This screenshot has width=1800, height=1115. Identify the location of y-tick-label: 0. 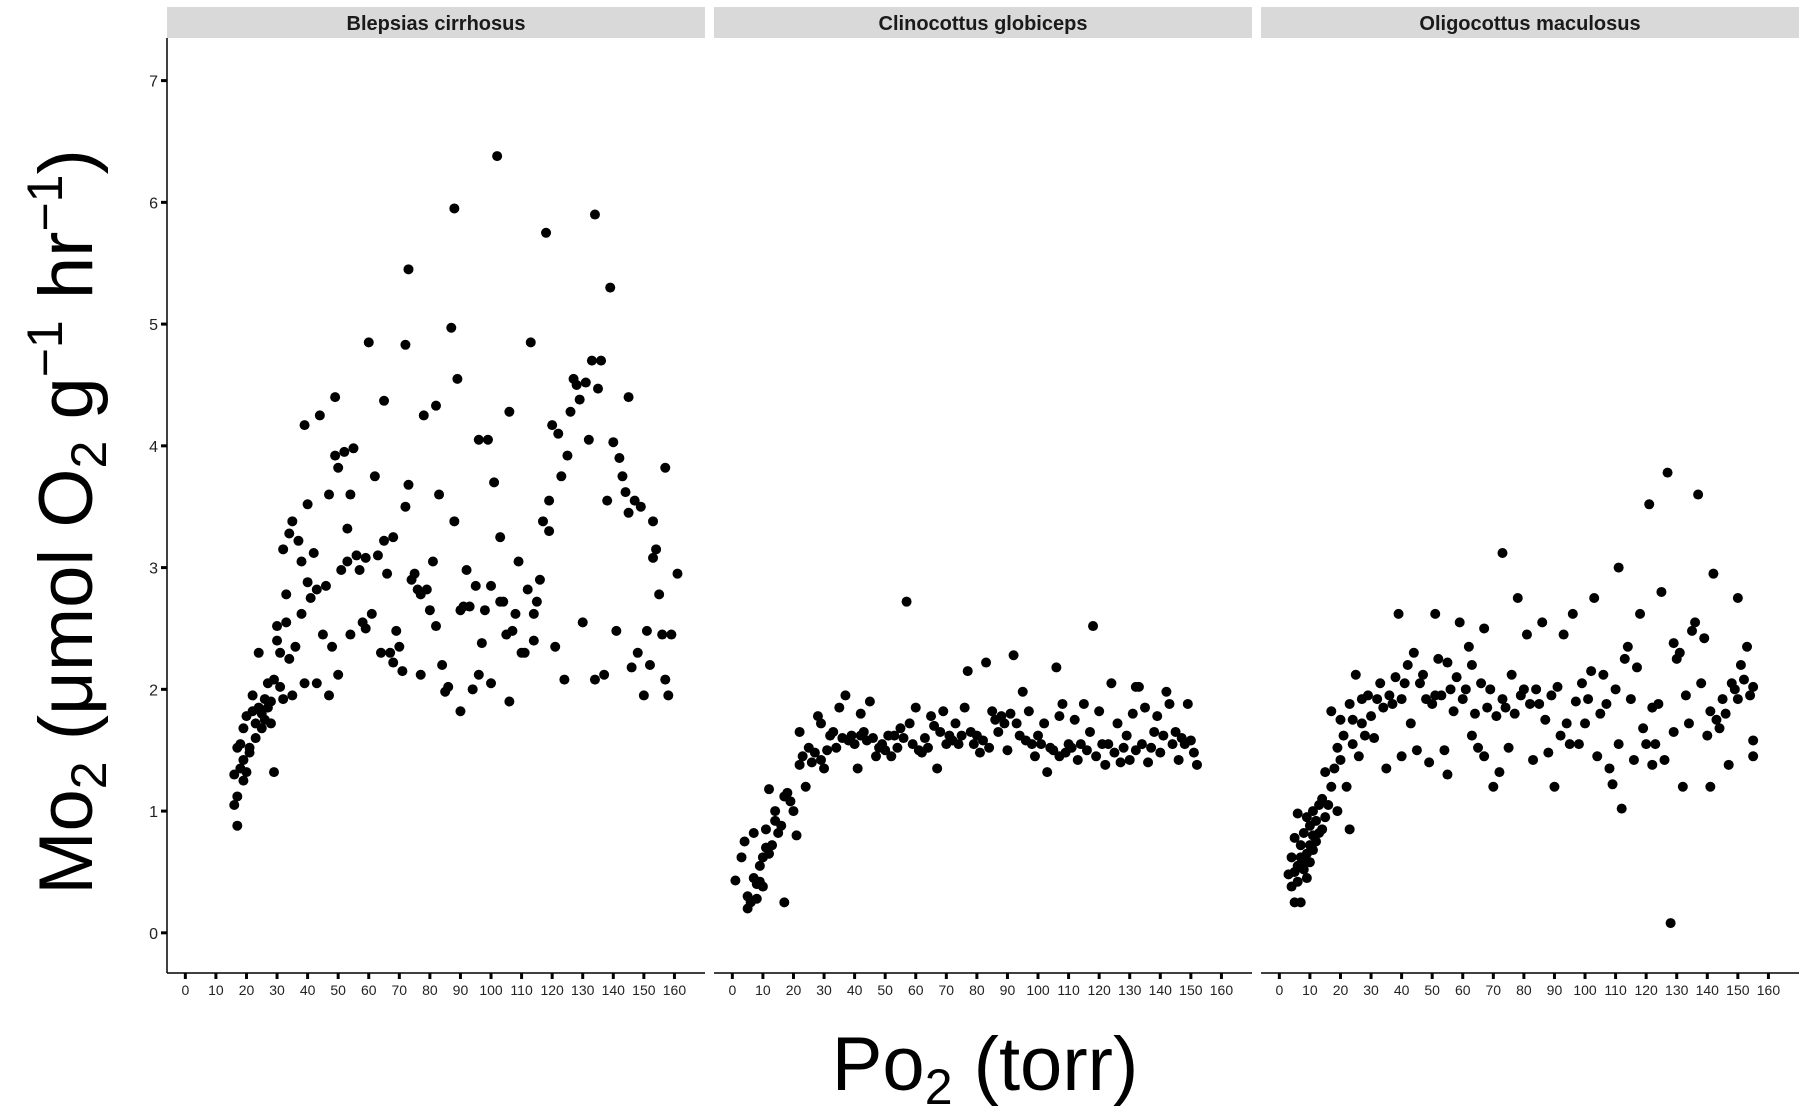
(153, 934).